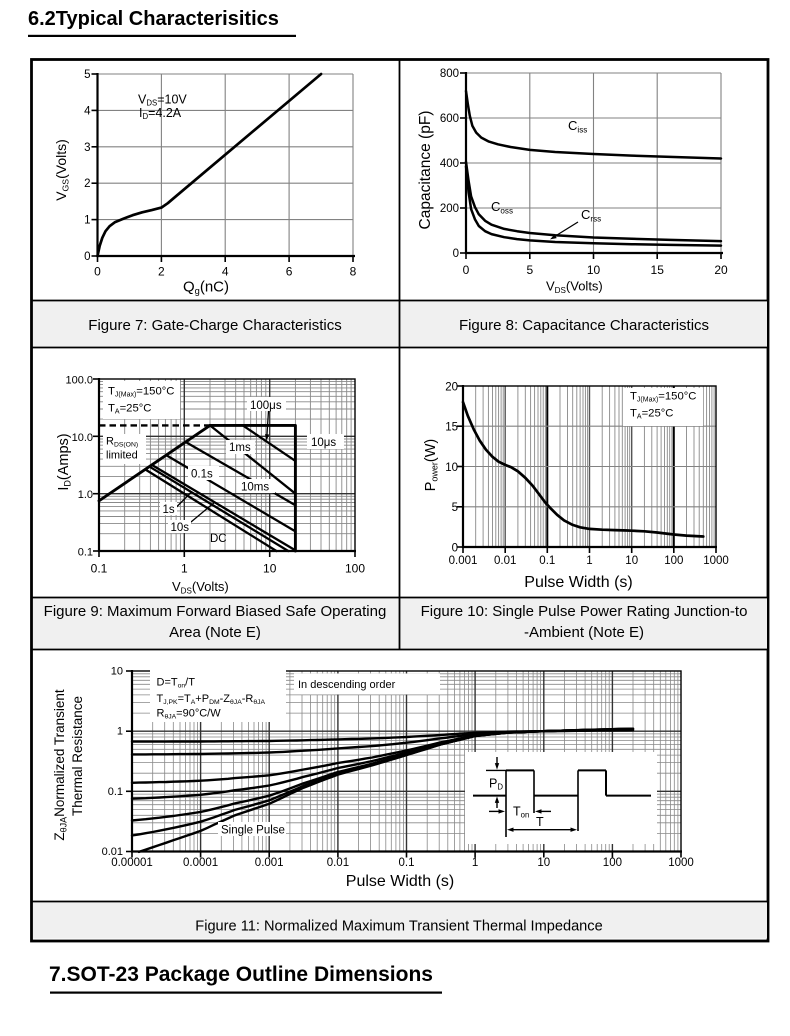  What do you see at coordinates (153, 19) in the screenshot?
I see `svg-text: 6.2Typical Characterisitics` at bounding box center [153, 19].